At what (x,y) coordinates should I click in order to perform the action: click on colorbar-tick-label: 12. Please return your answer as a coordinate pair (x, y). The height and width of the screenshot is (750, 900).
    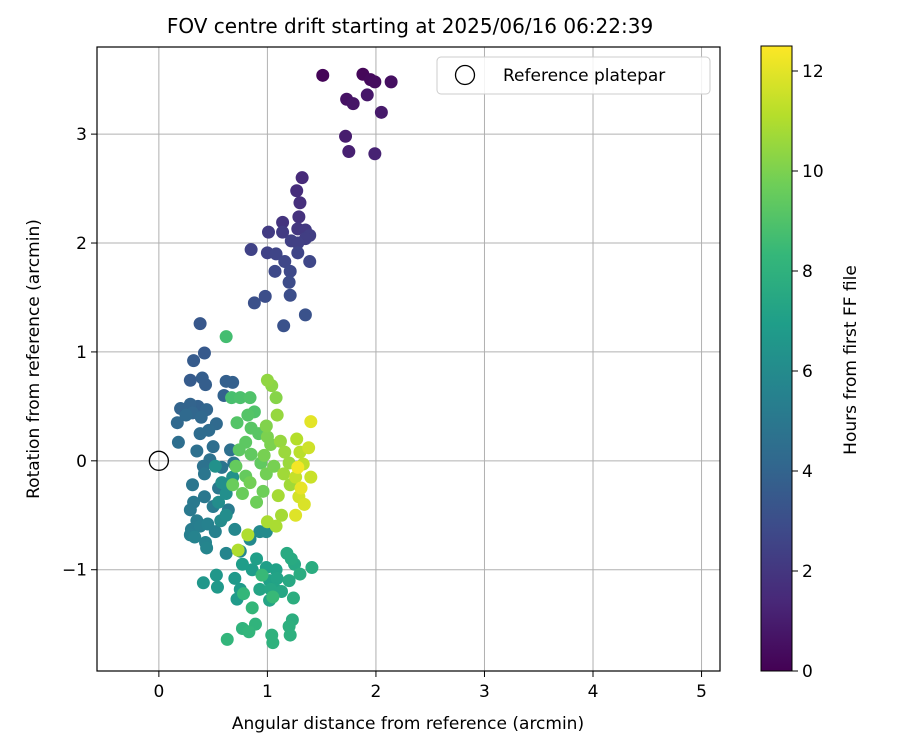
    Looking at the image, I should click on (813, 72).